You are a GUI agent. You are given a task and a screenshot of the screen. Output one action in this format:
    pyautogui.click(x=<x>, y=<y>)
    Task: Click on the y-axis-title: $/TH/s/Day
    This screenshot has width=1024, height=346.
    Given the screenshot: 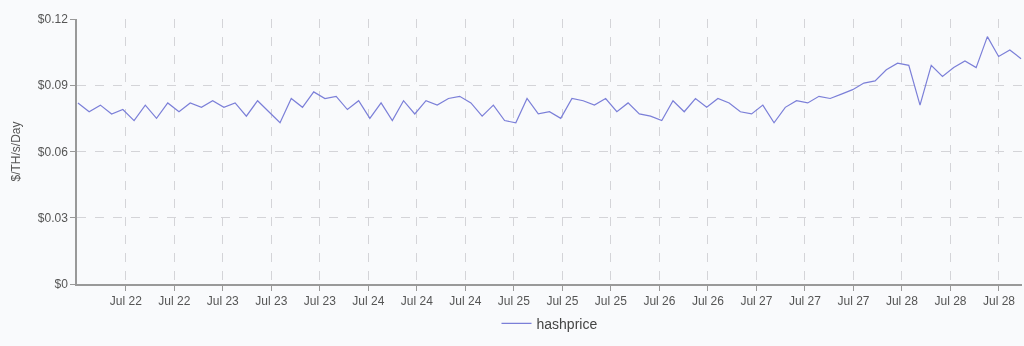 What is the action you would take?
    pyautogui.click(x=15, y=151)
    